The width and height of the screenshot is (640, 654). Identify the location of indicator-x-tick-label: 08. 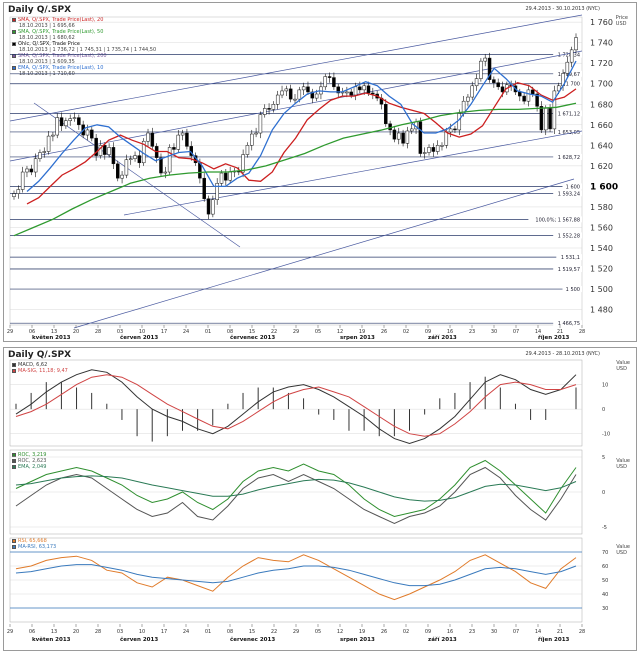
(230, 632).